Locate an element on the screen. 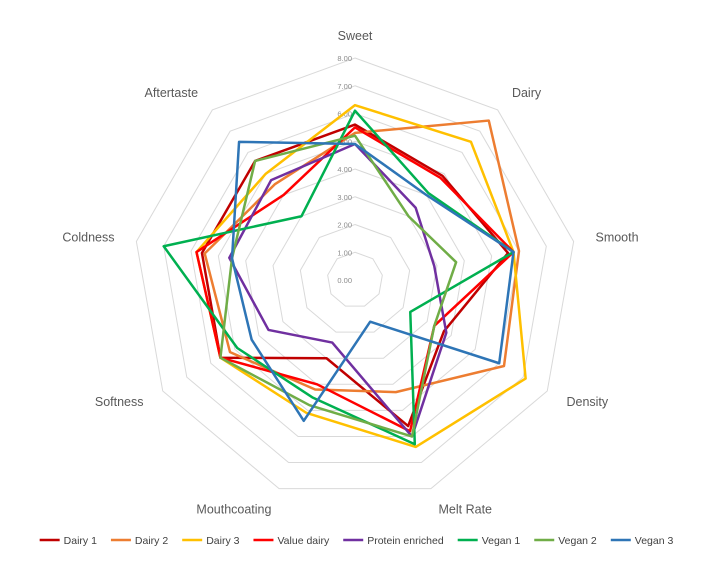 Image resolution: width=713 pixels, height=562 pixels. legend-entry-dairy-3: Dairy 3 is located at coordinates (211, 541).